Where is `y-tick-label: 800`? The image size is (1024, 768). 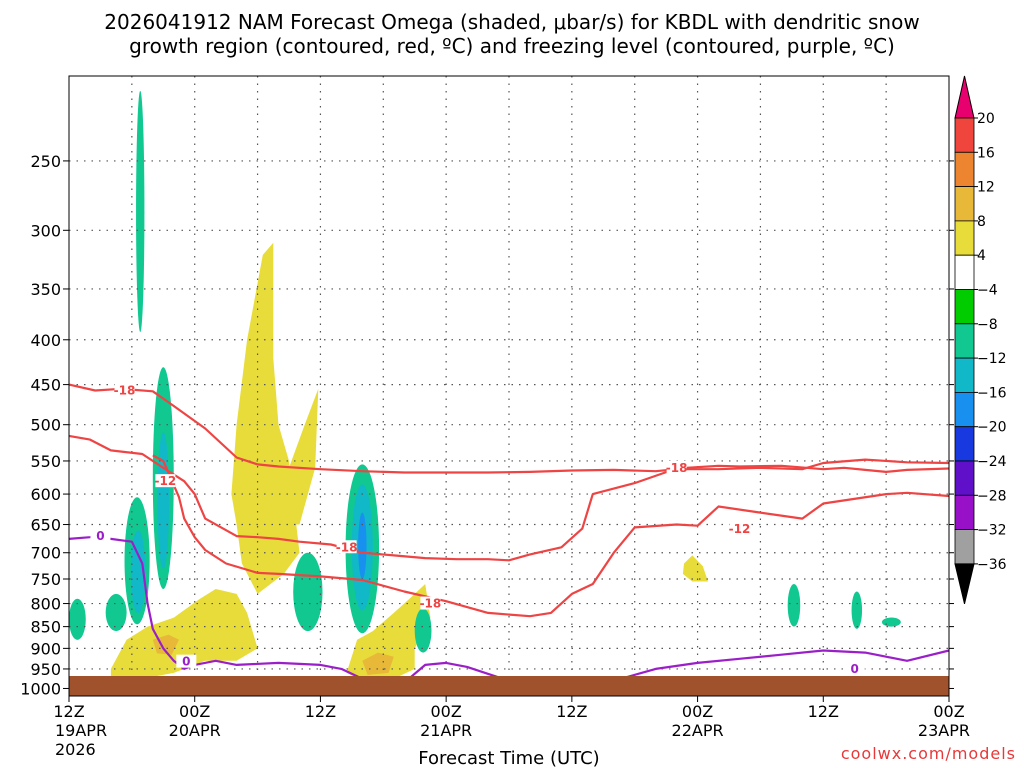 y-tick-label: 800 is located at coordinates (45, 604).